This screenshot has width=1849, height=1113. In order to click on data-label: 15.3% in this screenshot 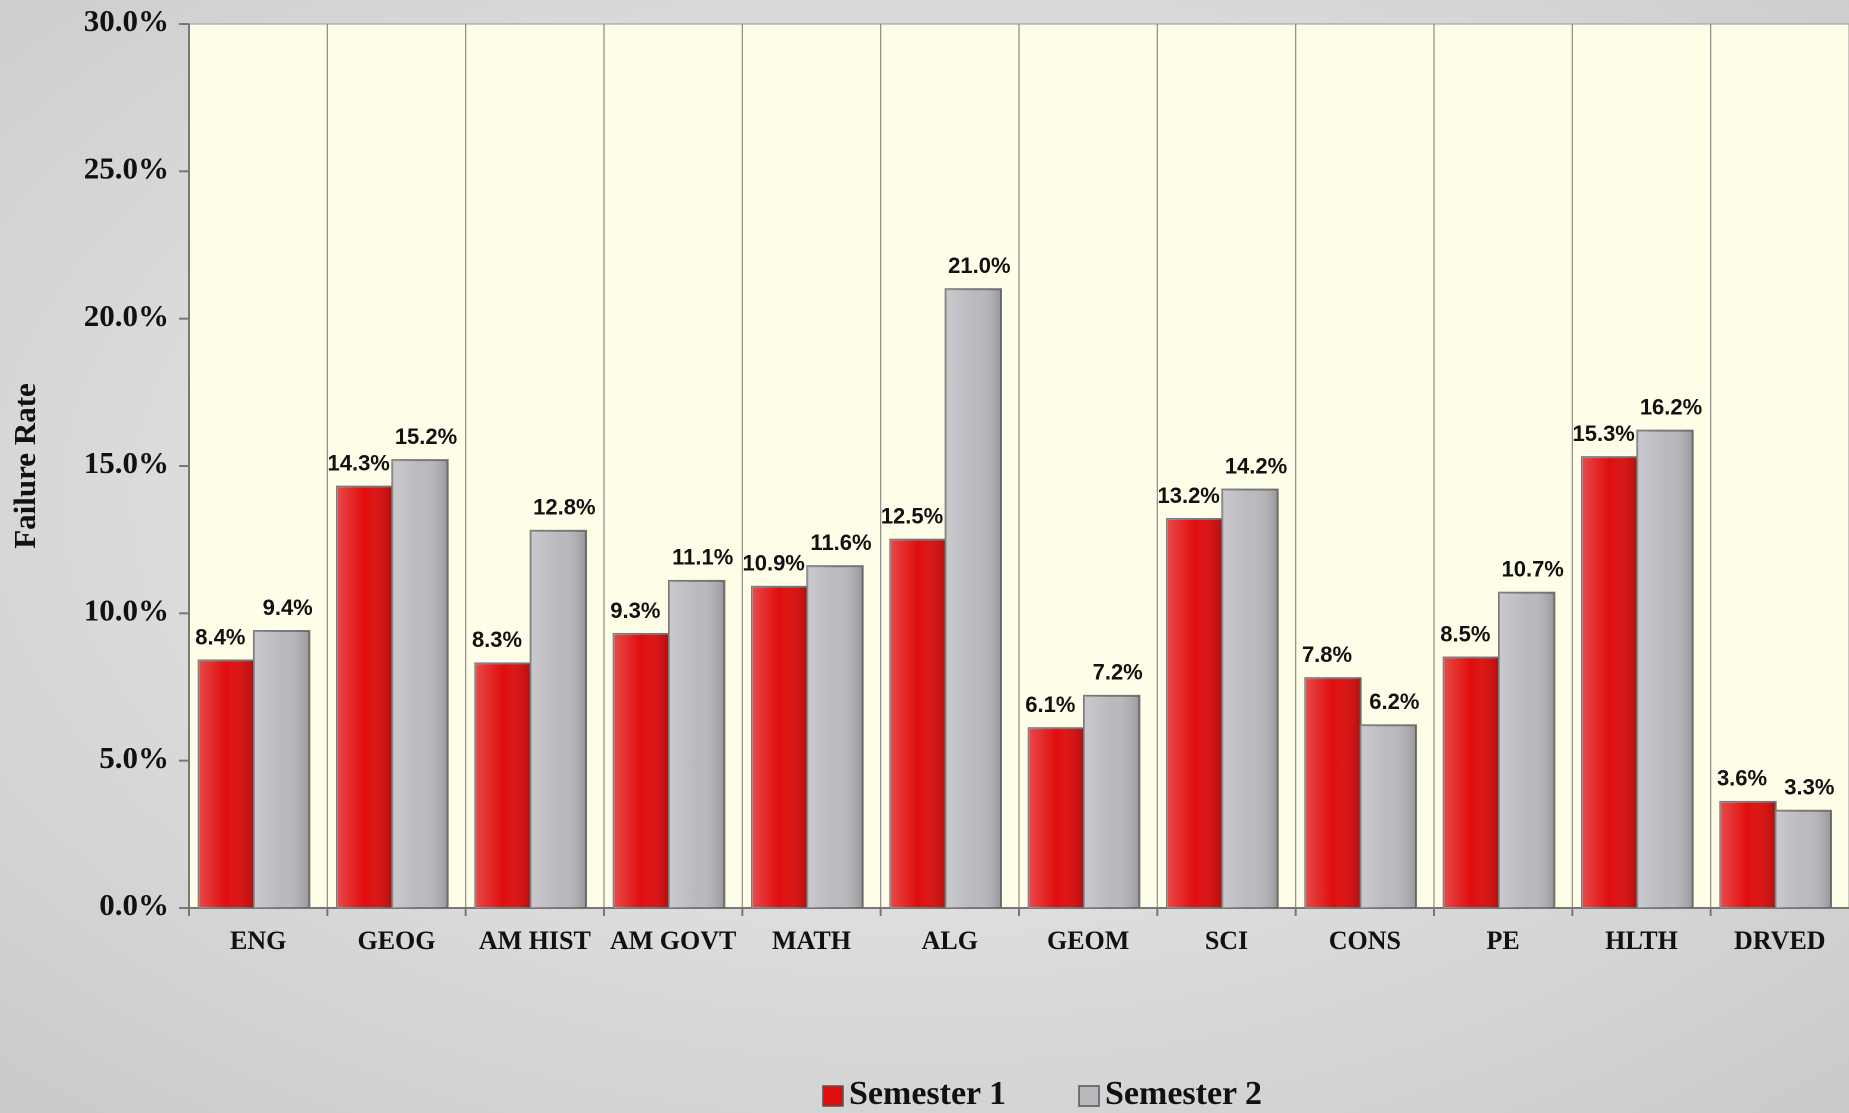, I will do `click(1603, 433)`.